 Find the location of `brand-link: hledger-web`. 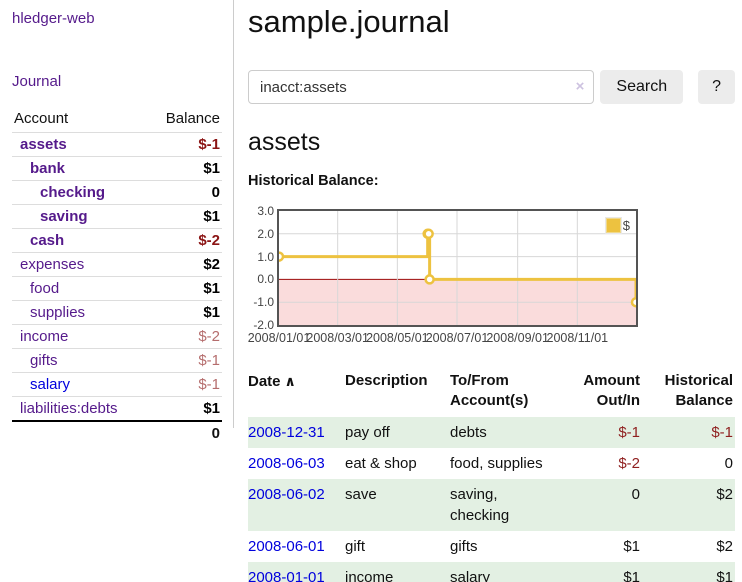

brand-link: hledger-web is located at coordinates (53, 18).